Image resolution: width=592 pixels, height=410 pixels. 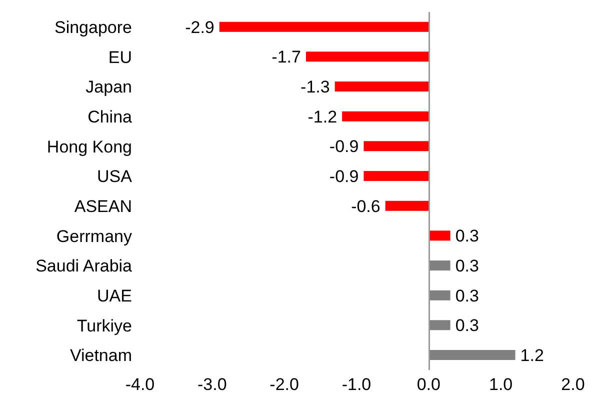 I want to click on data-label: -0.6, so click(x=365, y=206).